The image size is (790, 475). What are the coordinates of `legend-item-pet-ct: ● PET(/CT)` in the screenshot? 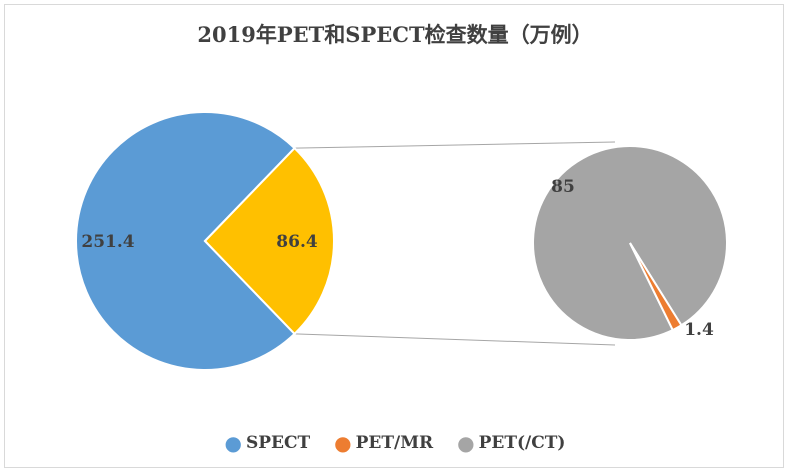 It's located at (511, 443).